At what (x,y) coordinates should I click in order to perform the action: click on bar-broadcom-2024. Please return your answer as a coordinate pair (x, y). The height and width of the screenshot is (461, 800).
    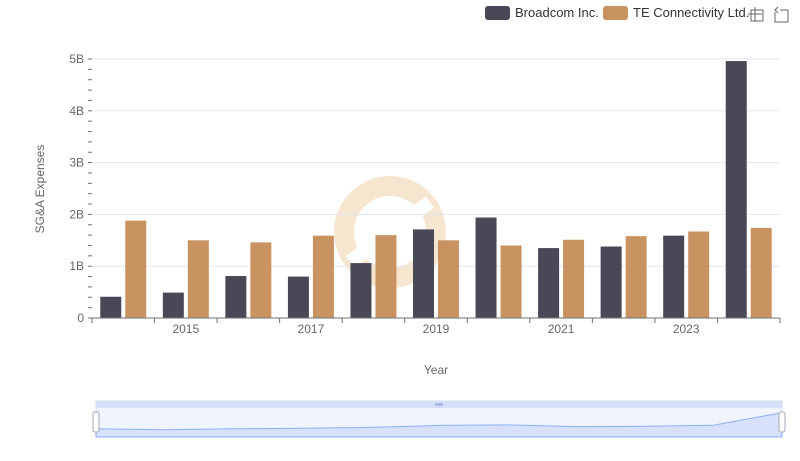
    Looking at the image, I should click on (736, 190).